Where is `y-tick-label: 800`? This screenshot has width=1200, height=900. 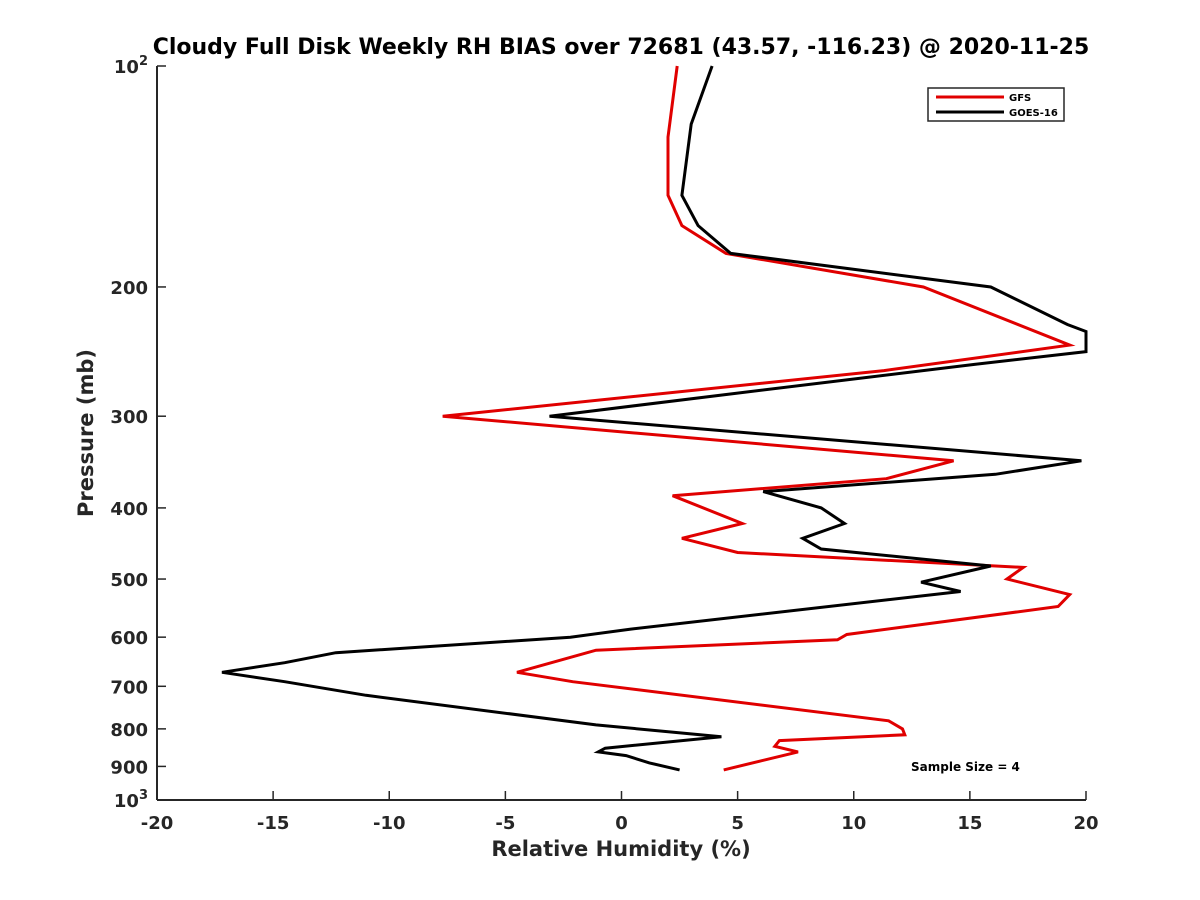 y-tick-label: 800 is located at coordinates (129, 730).